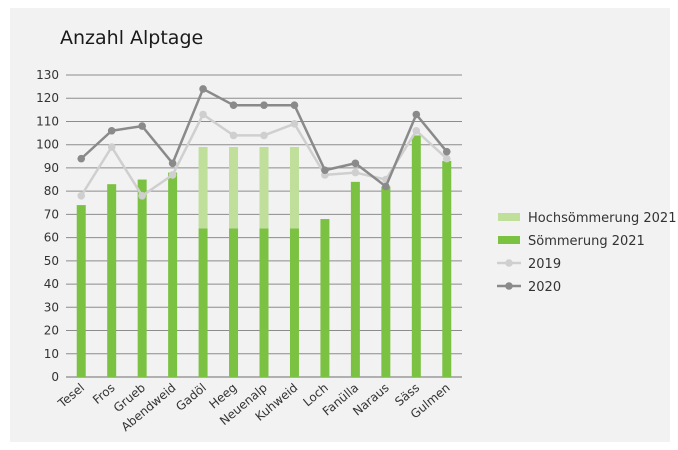 This screenshot has width=678, height=450. What do you see at coordinates (51, 284) in the screenshot?
I see `y-tick-label: 40` at bounding box center [51, 284].